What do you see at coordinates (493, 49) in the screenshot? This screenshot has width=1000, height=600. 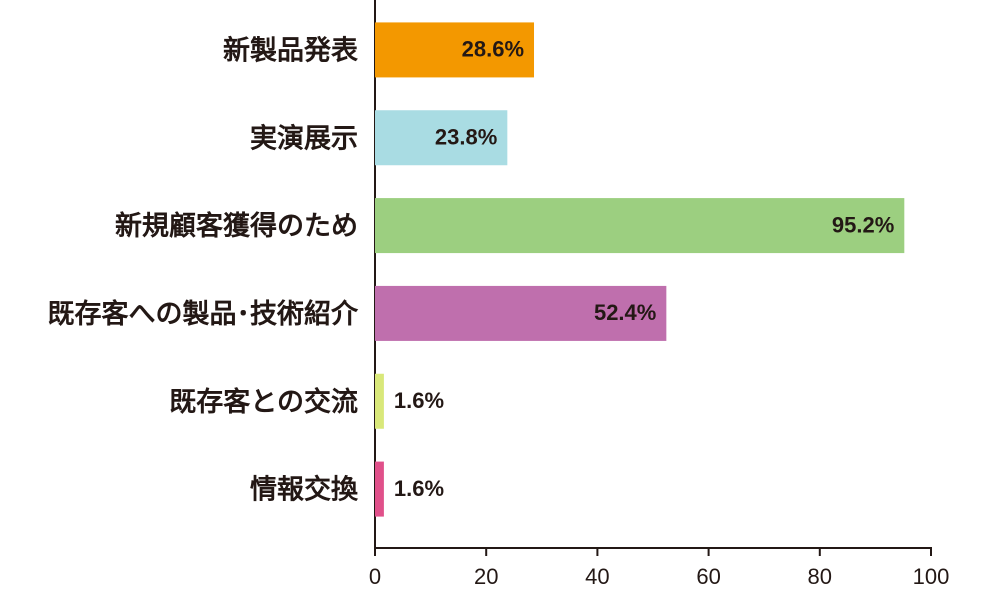 I see `value-label: 28.6%` at bounding box center [493, 49].